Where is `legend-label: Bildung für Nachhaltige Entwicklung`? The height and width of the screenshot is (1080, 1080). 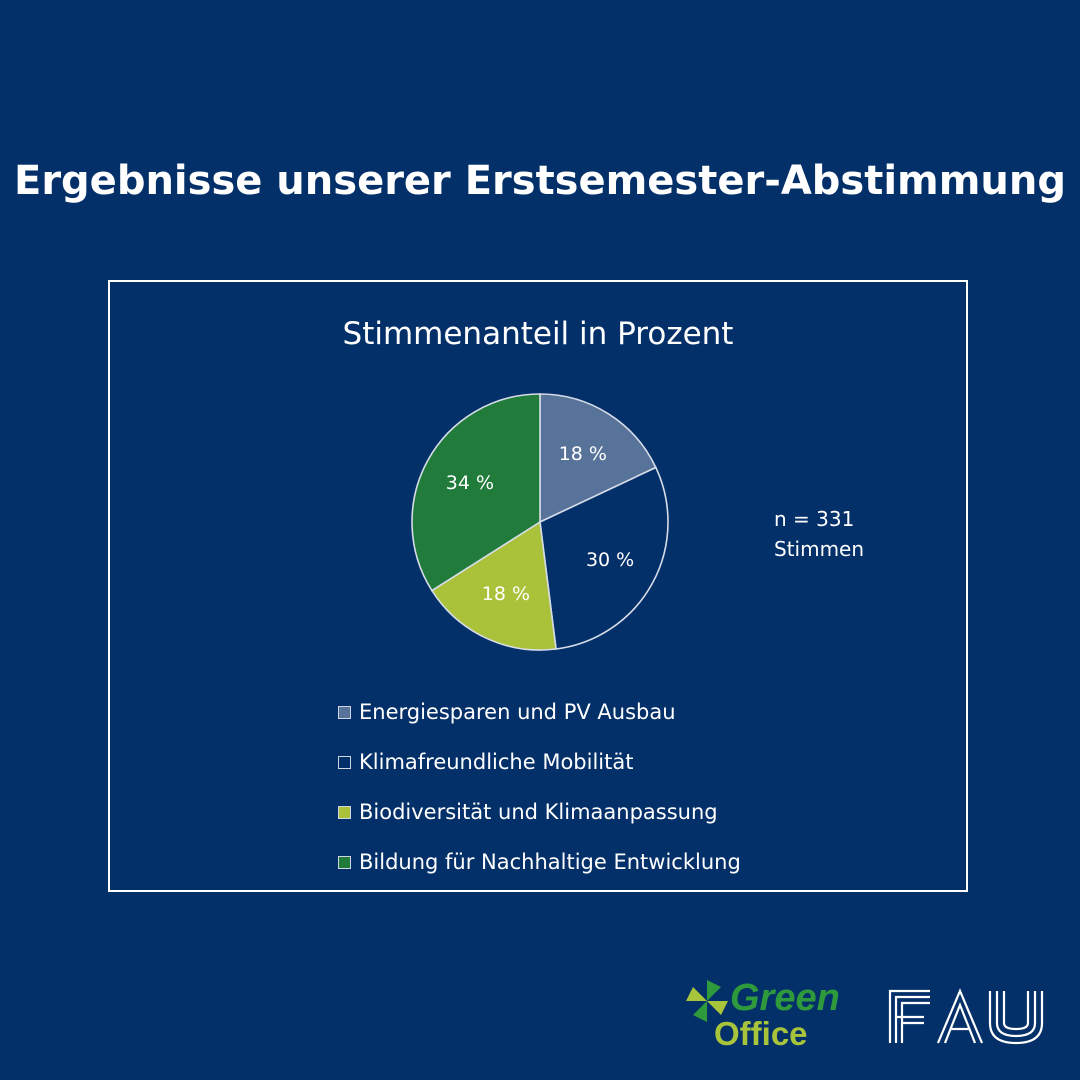
legend-label: Bildung für Nachhaltige Entwicklung is located at coordinates (550, 862).